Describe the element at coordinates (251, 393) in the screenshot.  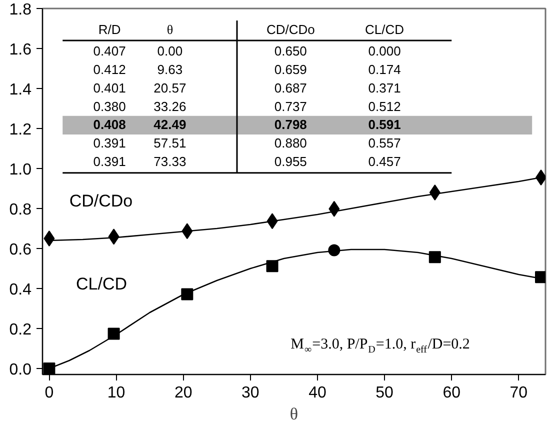
I see `x-tick-label: 30` at that location.